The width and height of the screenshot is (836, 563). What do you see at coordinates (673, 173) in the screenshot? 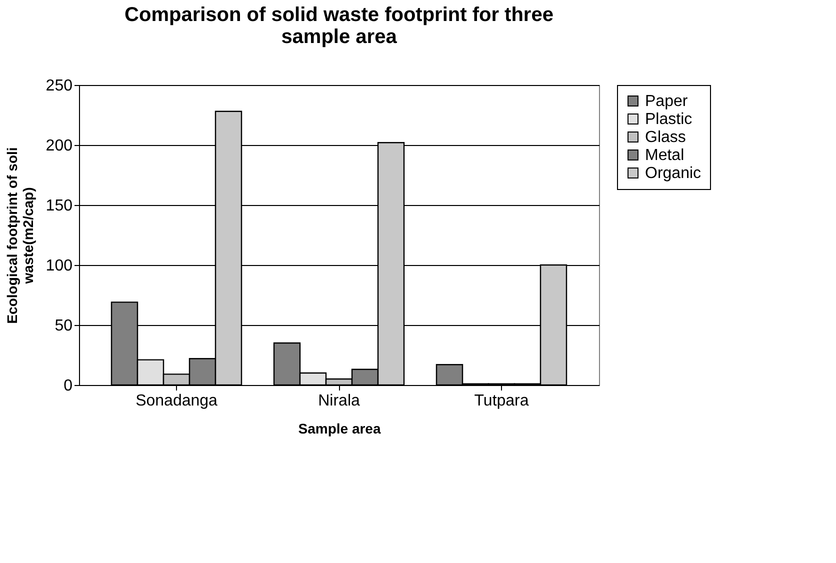
I see `legend-label: Organic` at bounding box center [673, 173].